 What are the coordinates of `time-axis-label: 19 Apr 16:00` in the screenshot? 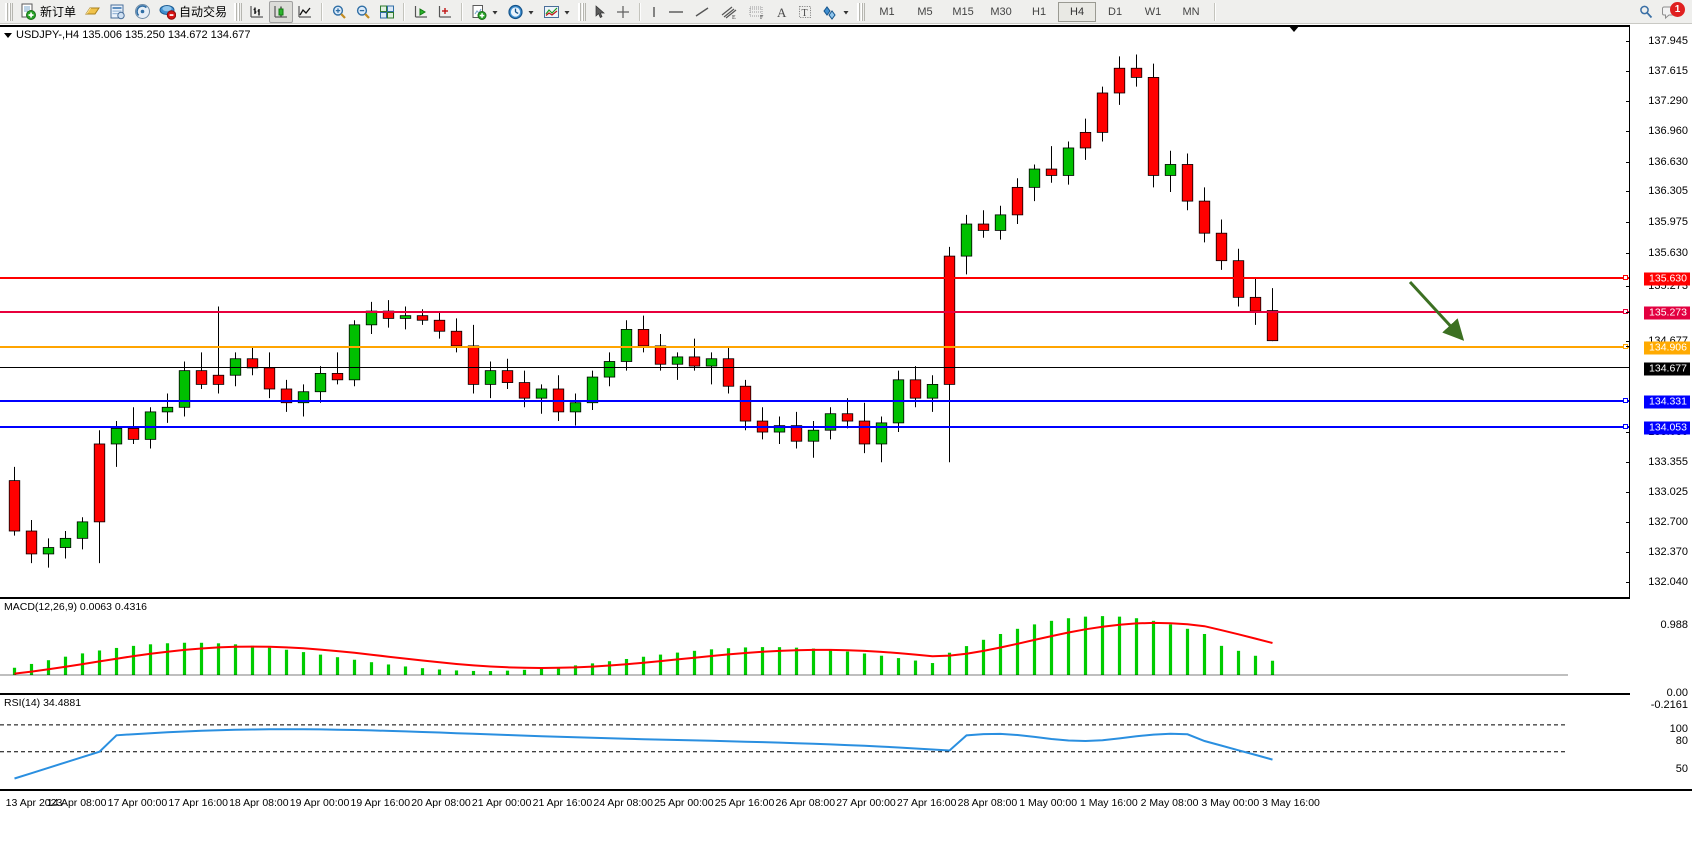 It's located at (380, 803).